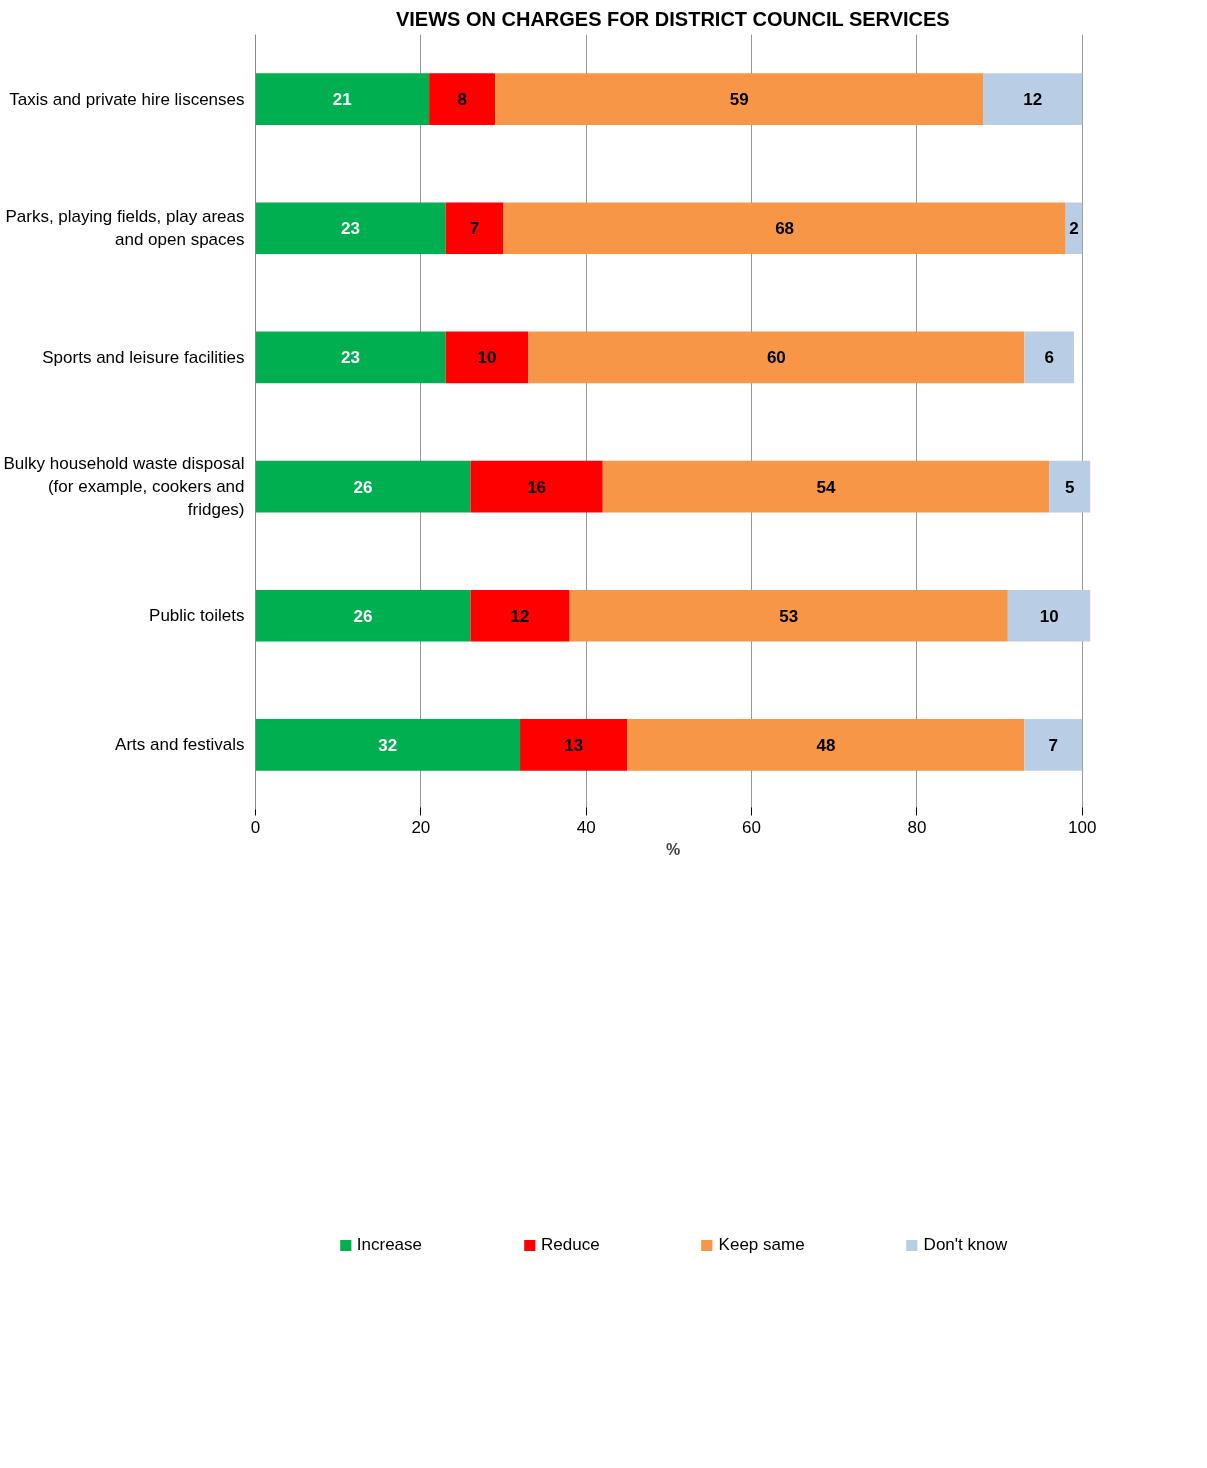 The width and height of the screenshot is (1207, 1468). What do you see at coordinates (752, 827) in the screenshot?
I see `x-tick-label: 60` at bounding box center [752, 827].